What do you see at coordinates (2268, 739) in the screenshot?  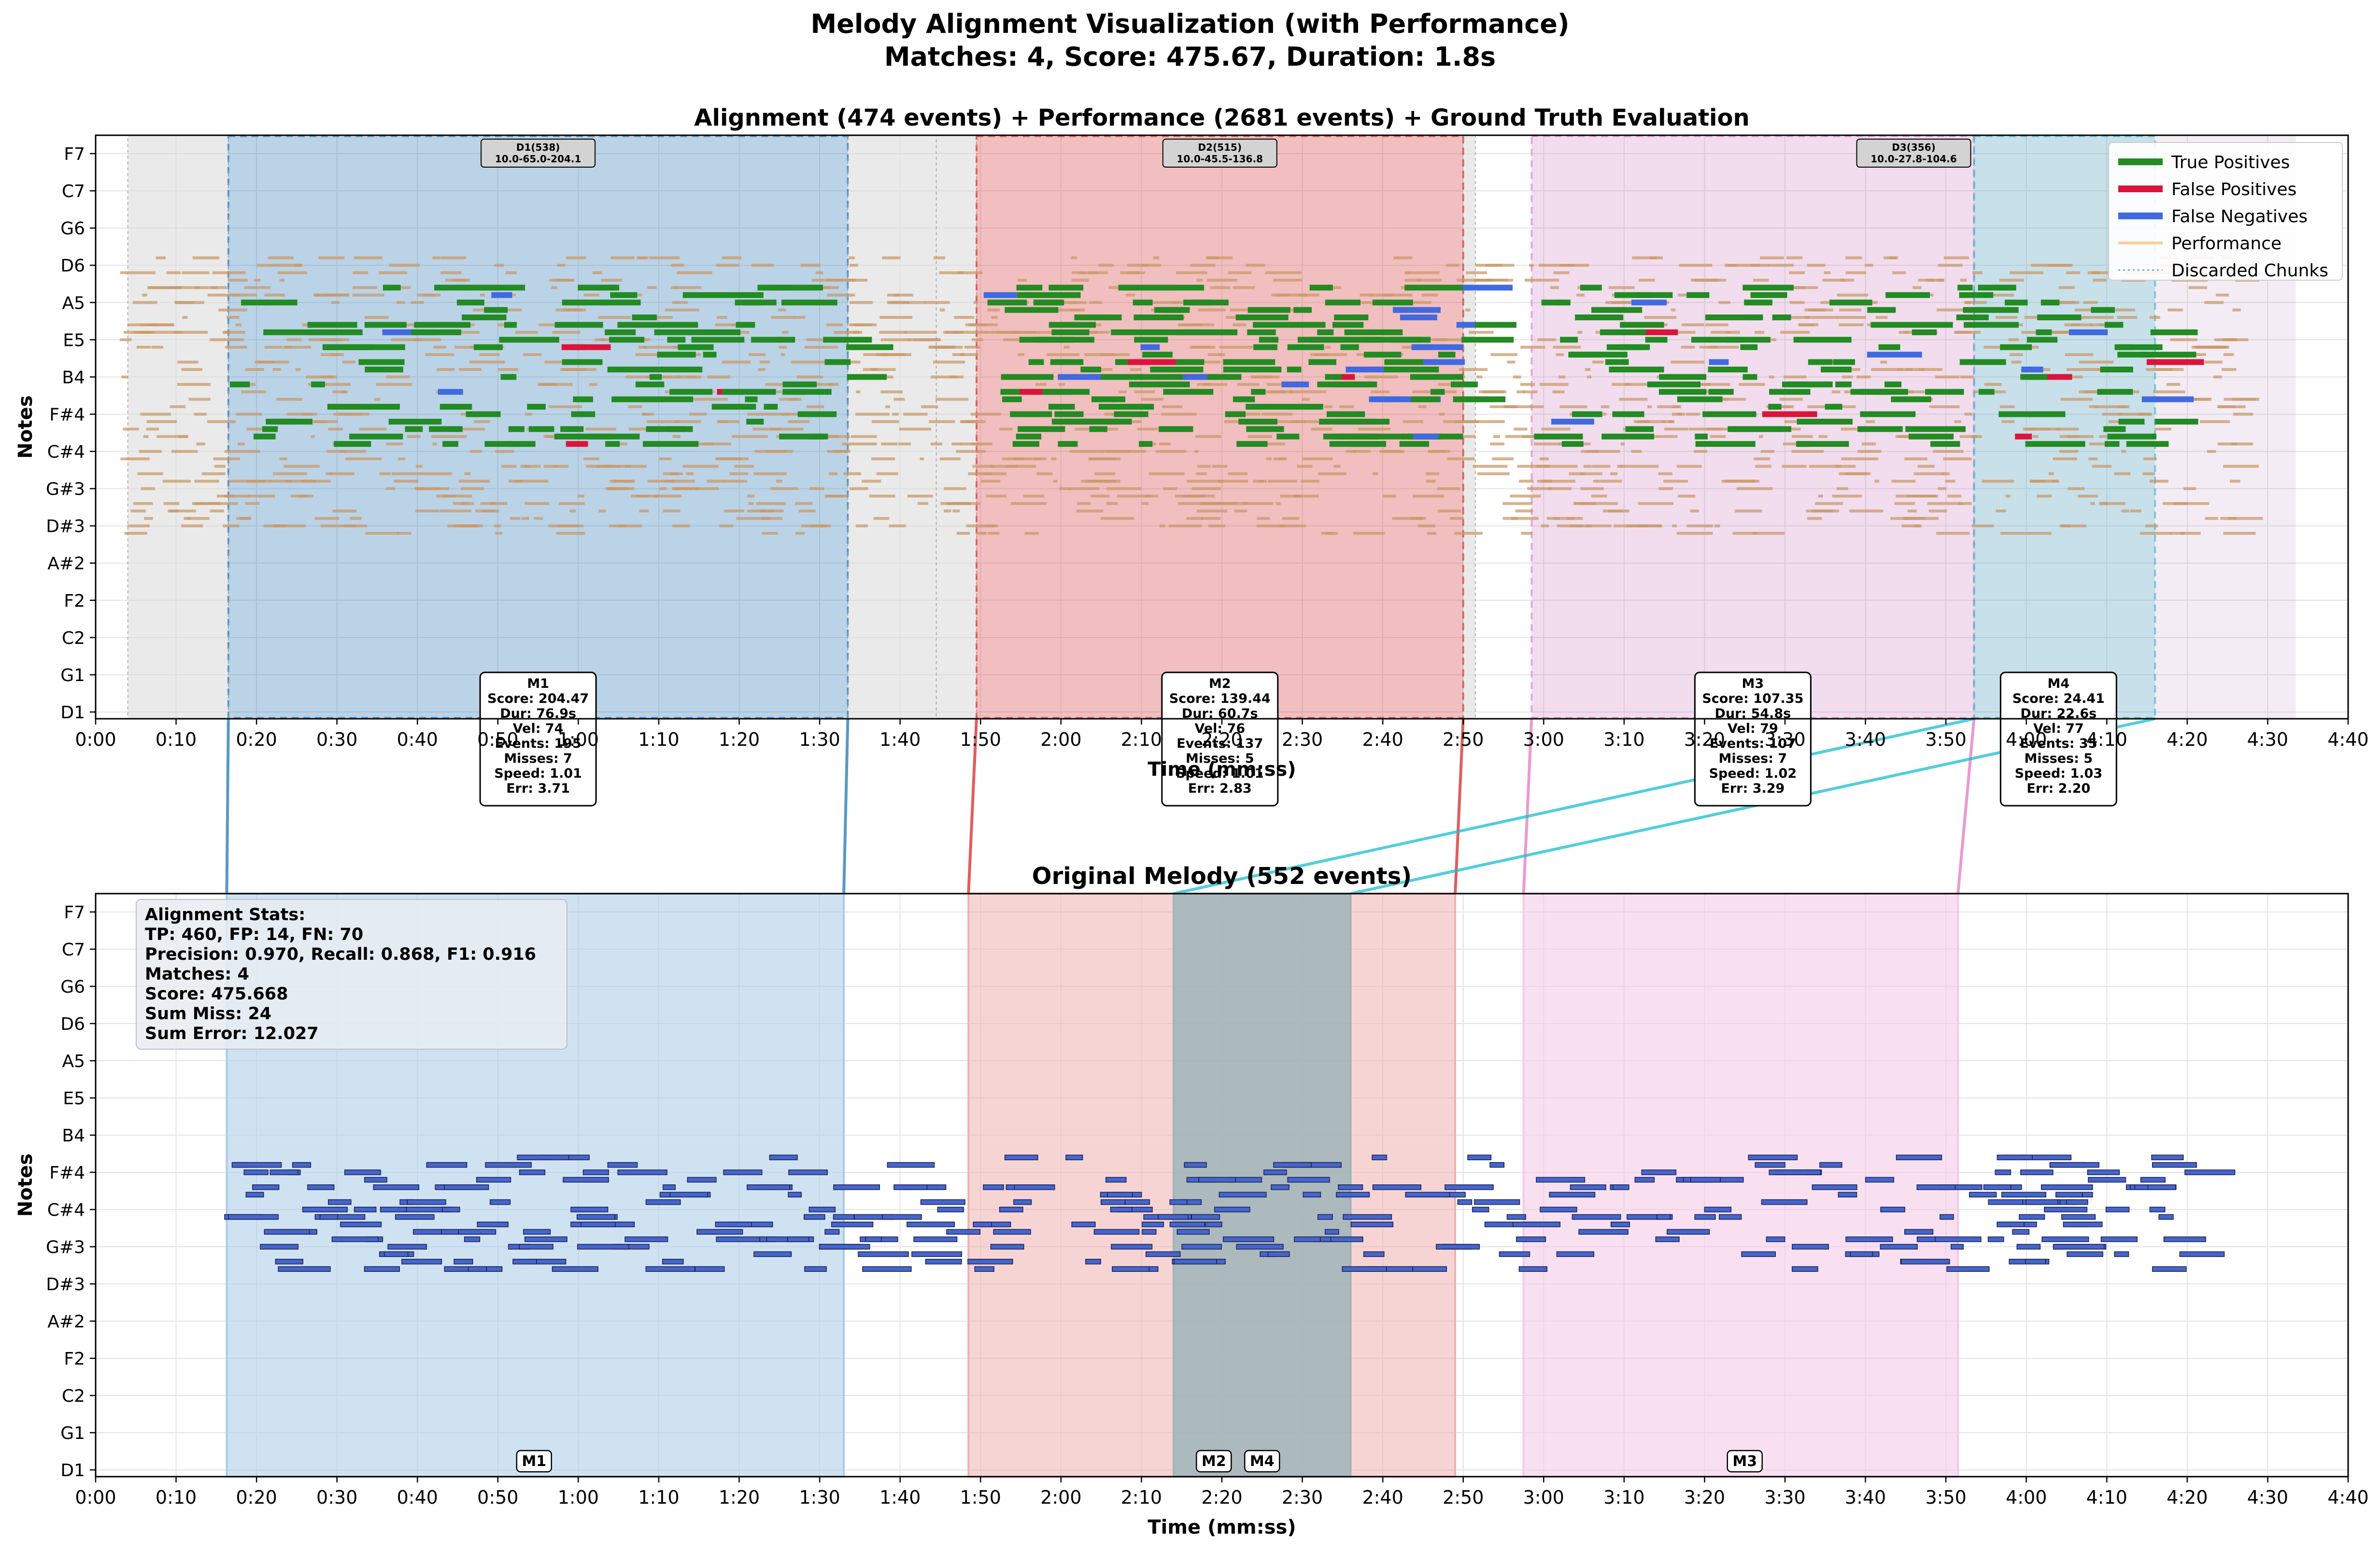 I see `x-tick-label: 4:30` at bounding box center [2268, 739].